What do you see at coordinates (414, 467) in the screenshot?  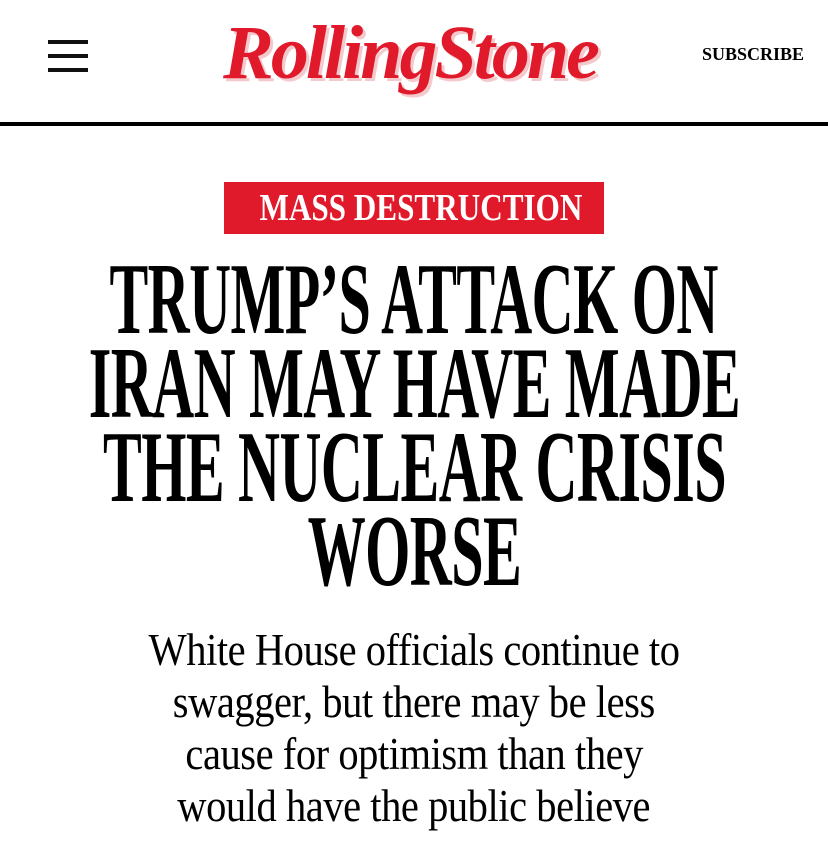 I see `headline-line: THE NUCLEAR CRISIS` at bounding box center [414, 467].